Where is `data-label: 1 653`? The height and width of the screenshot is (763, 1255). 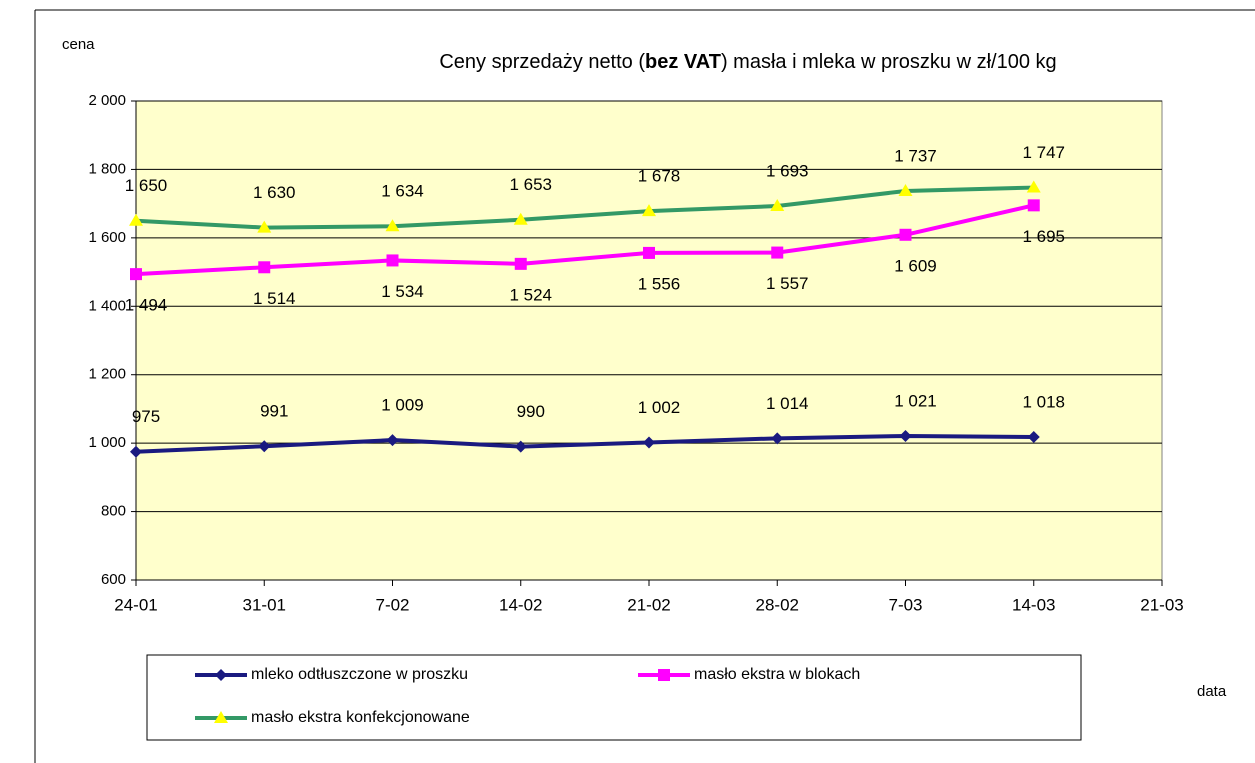
data-label: 1 653 is located at coordinates (530, 184).